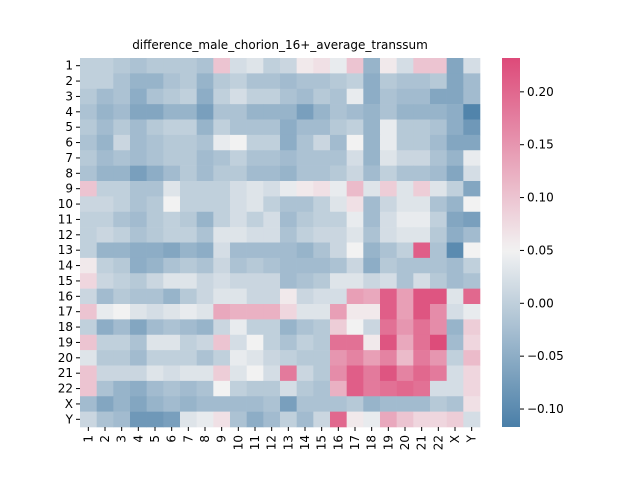 Image resolution: width=640 pixels, height=480 pixels. I want to click on col-tick-label: 9, so click(222, 439).